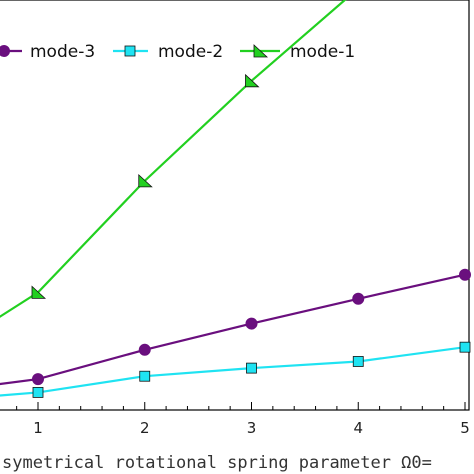  Describe the element at coordinates (465, 428) in the screenshot. I see `x-tick-label: 5` at that location.